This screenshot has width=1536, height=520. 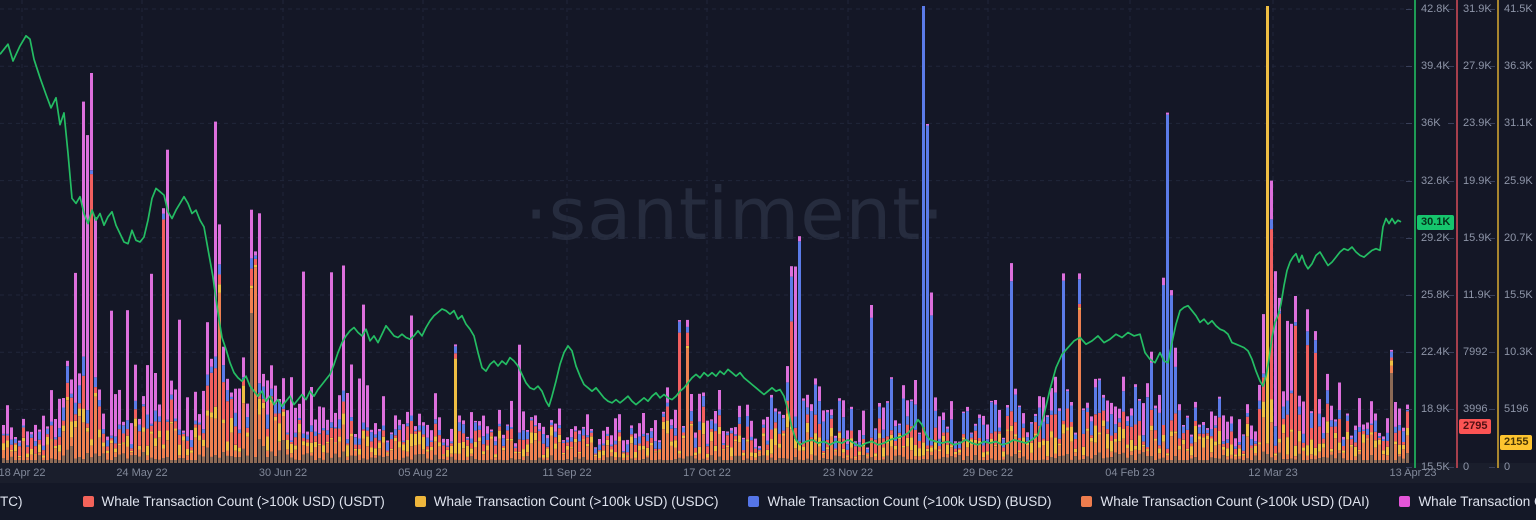 What do you see at coordinates (1457, 234) in the screenshot?
I see `usdt-axis-line` at bounding box center [1457, 234].